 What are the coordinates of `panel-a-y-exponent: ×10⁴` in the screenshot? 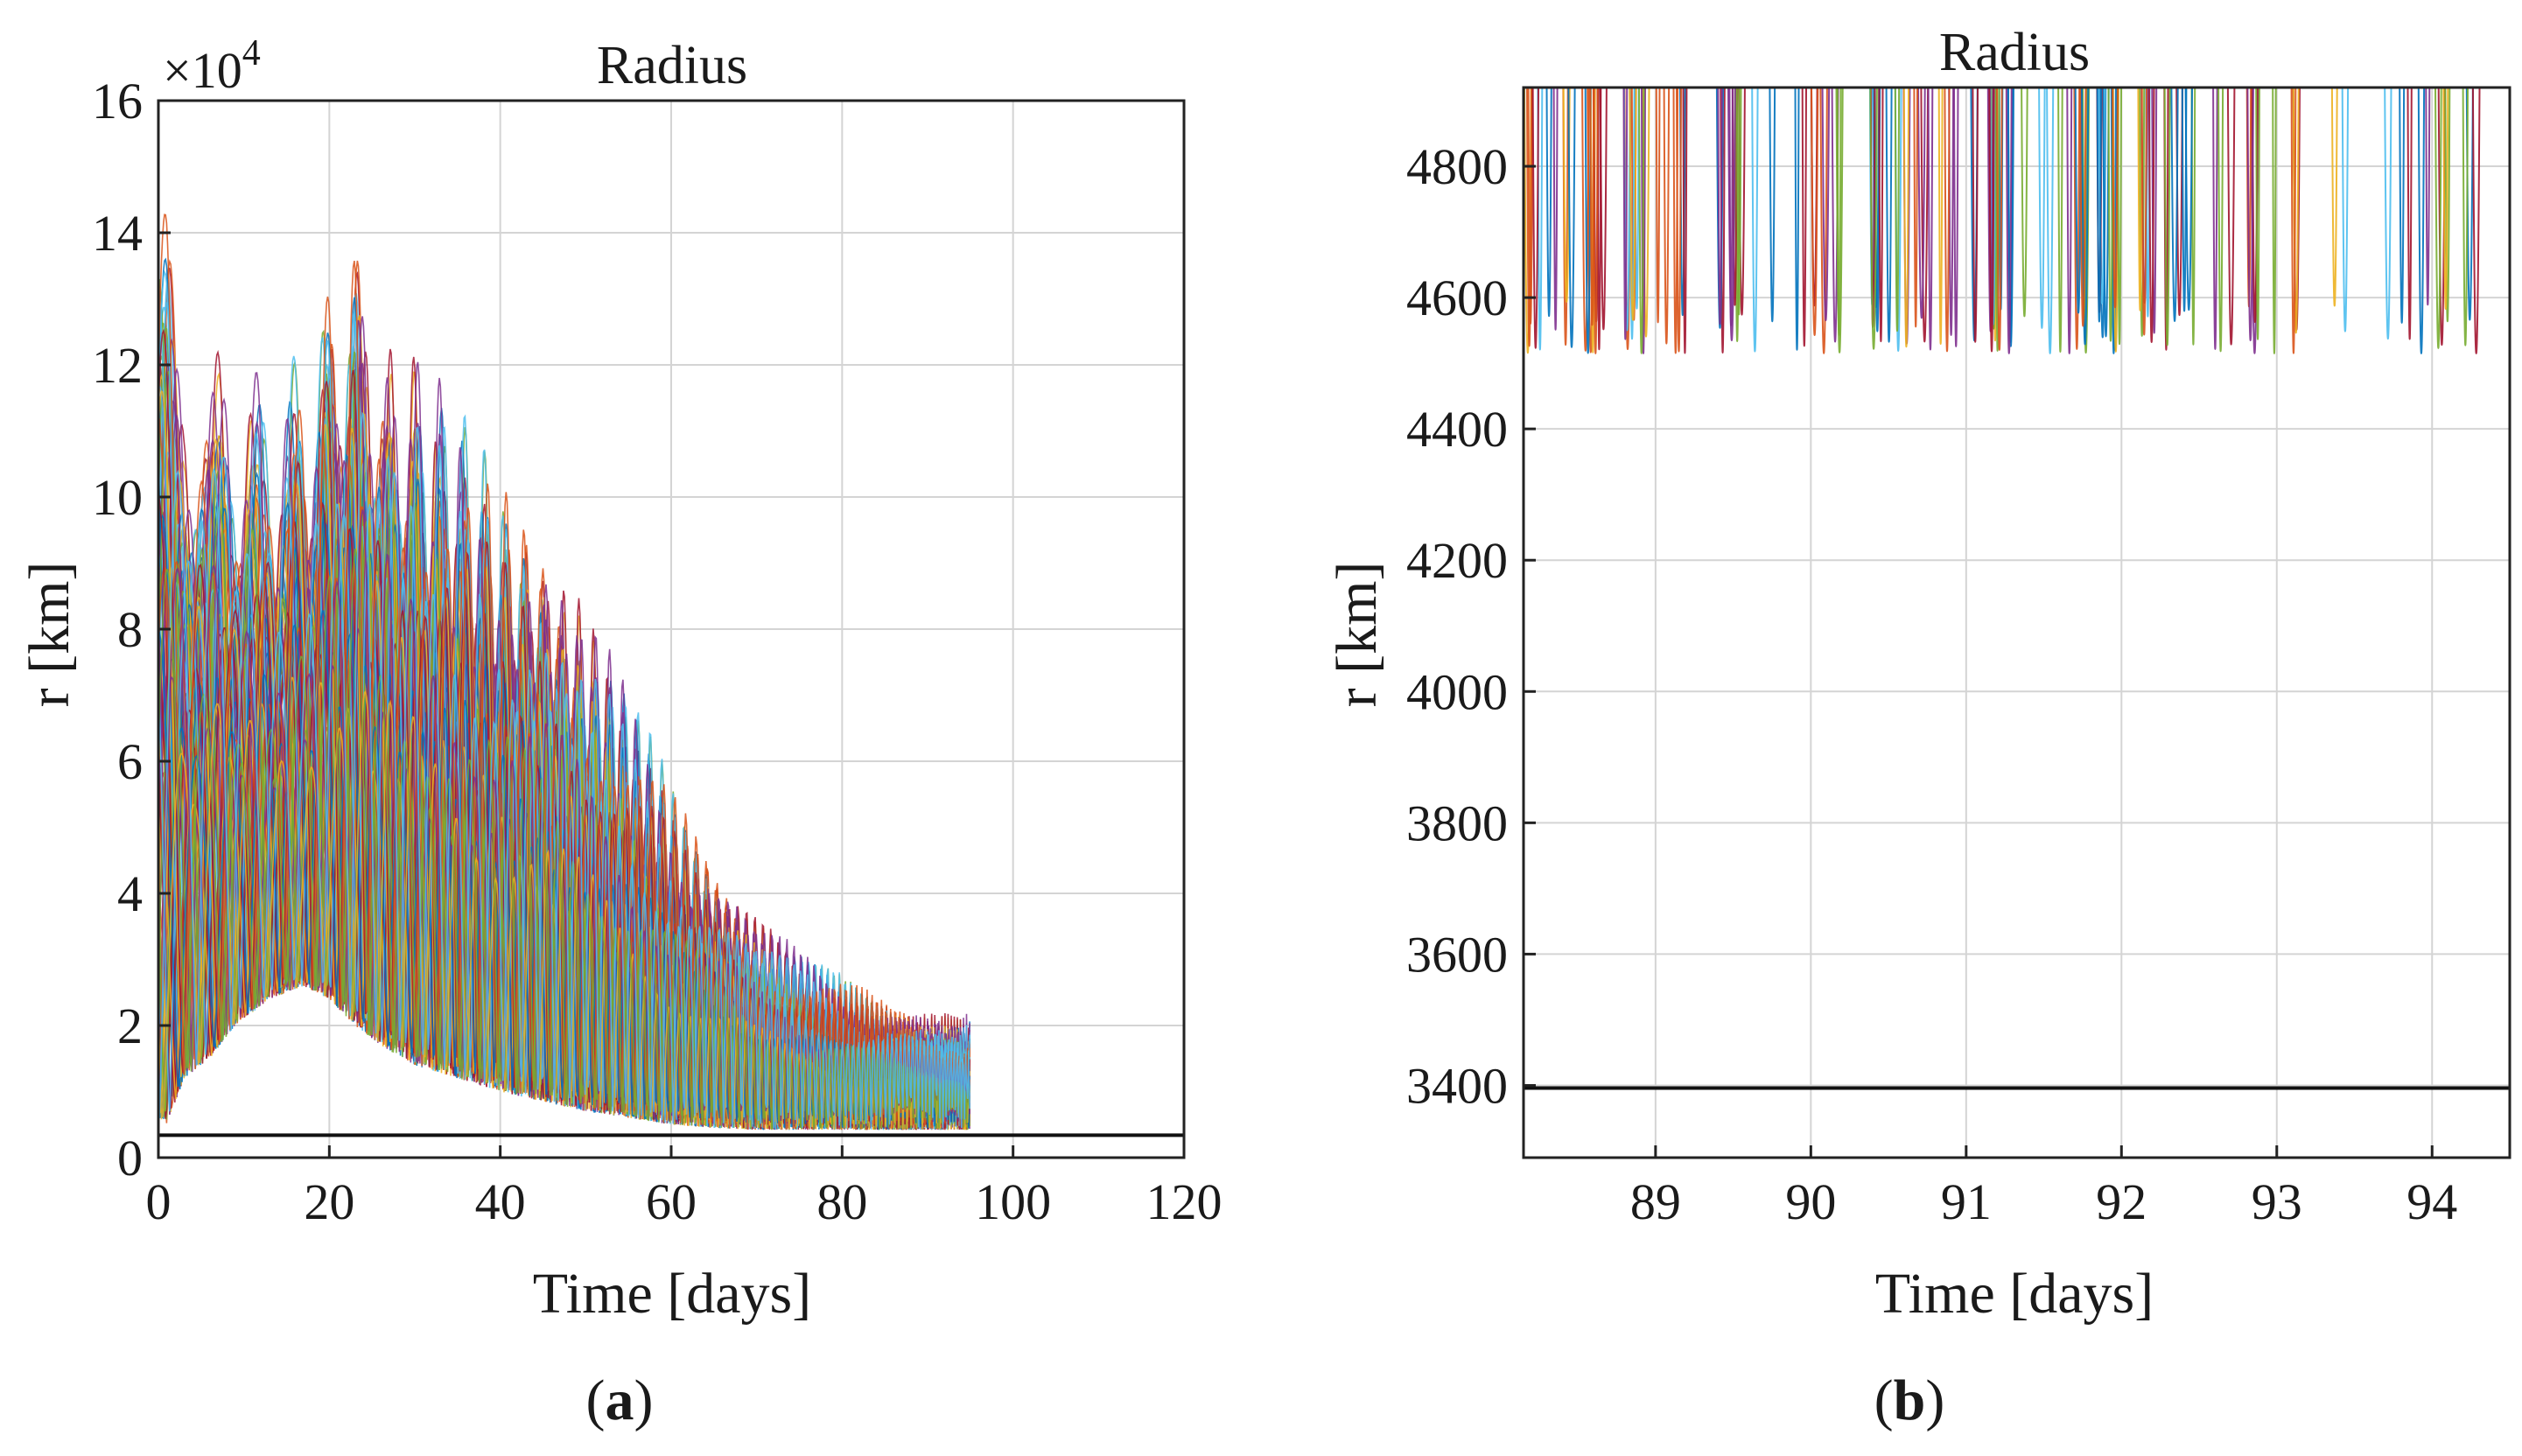 It's located at (212, 66).